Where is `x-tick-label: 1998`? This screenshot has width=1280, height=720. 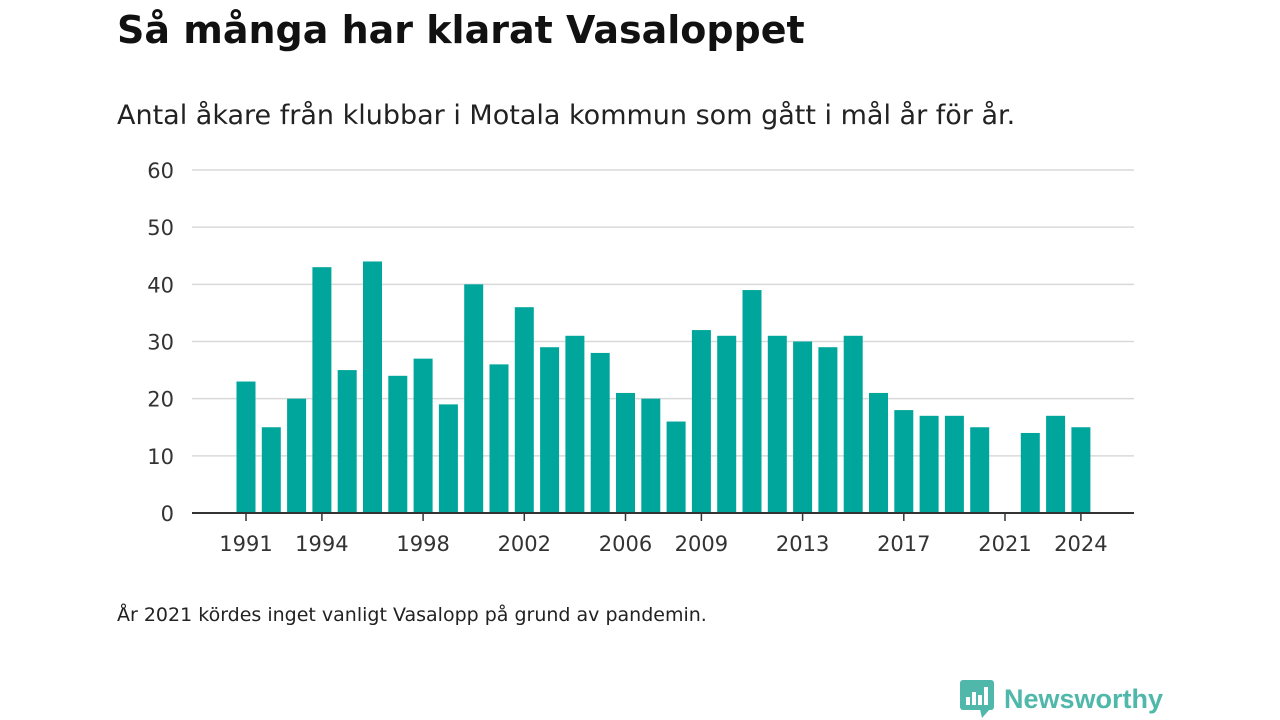 x-tick-label: 1998 is located at coordinates (422, 544).